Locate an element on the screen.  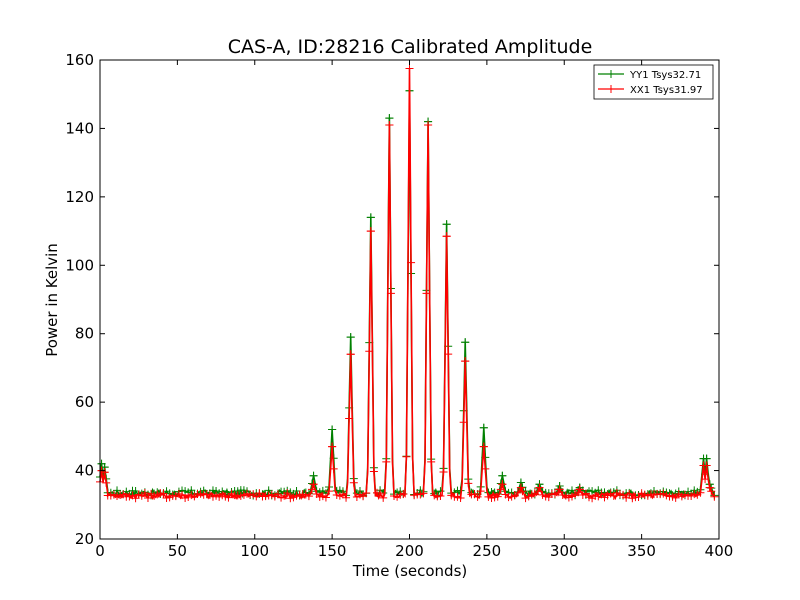
y-tick-label-1: 40 is located at coordinates (84, 471).